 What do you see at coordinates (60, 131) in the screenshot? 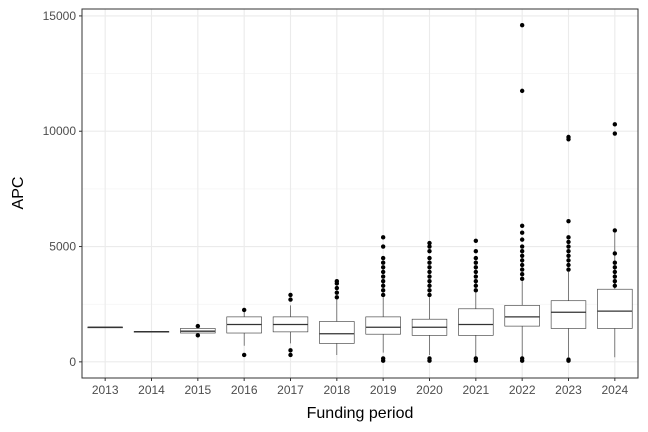
I see `y-tick-label: 10000` at bounding box center [60, 131].